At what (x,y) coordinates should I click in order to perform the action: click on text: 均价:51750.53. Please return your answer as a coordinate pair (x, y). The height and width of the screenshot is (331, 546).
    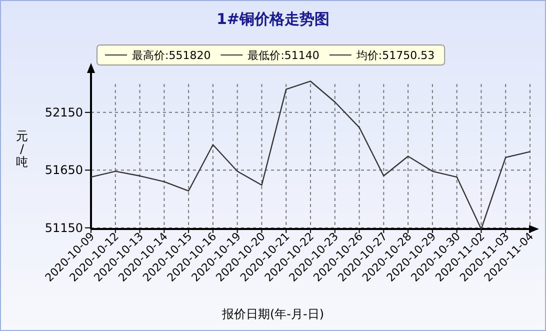
    Looking at the image, I should click on (395, 55).